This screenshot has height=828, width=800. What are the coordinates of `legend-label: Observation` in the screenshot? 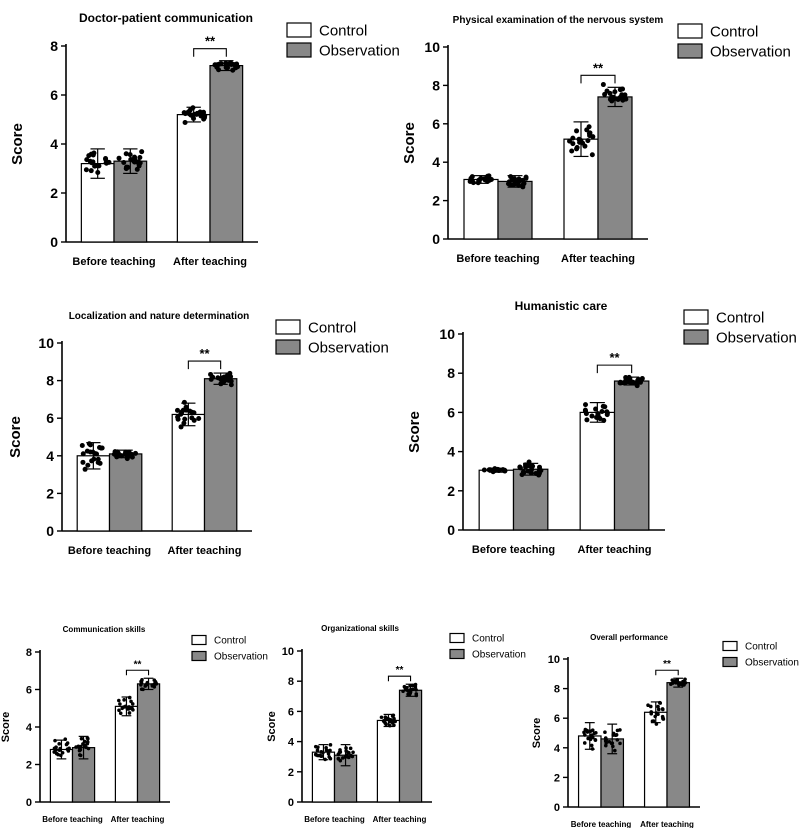 It's located at (359, 50).